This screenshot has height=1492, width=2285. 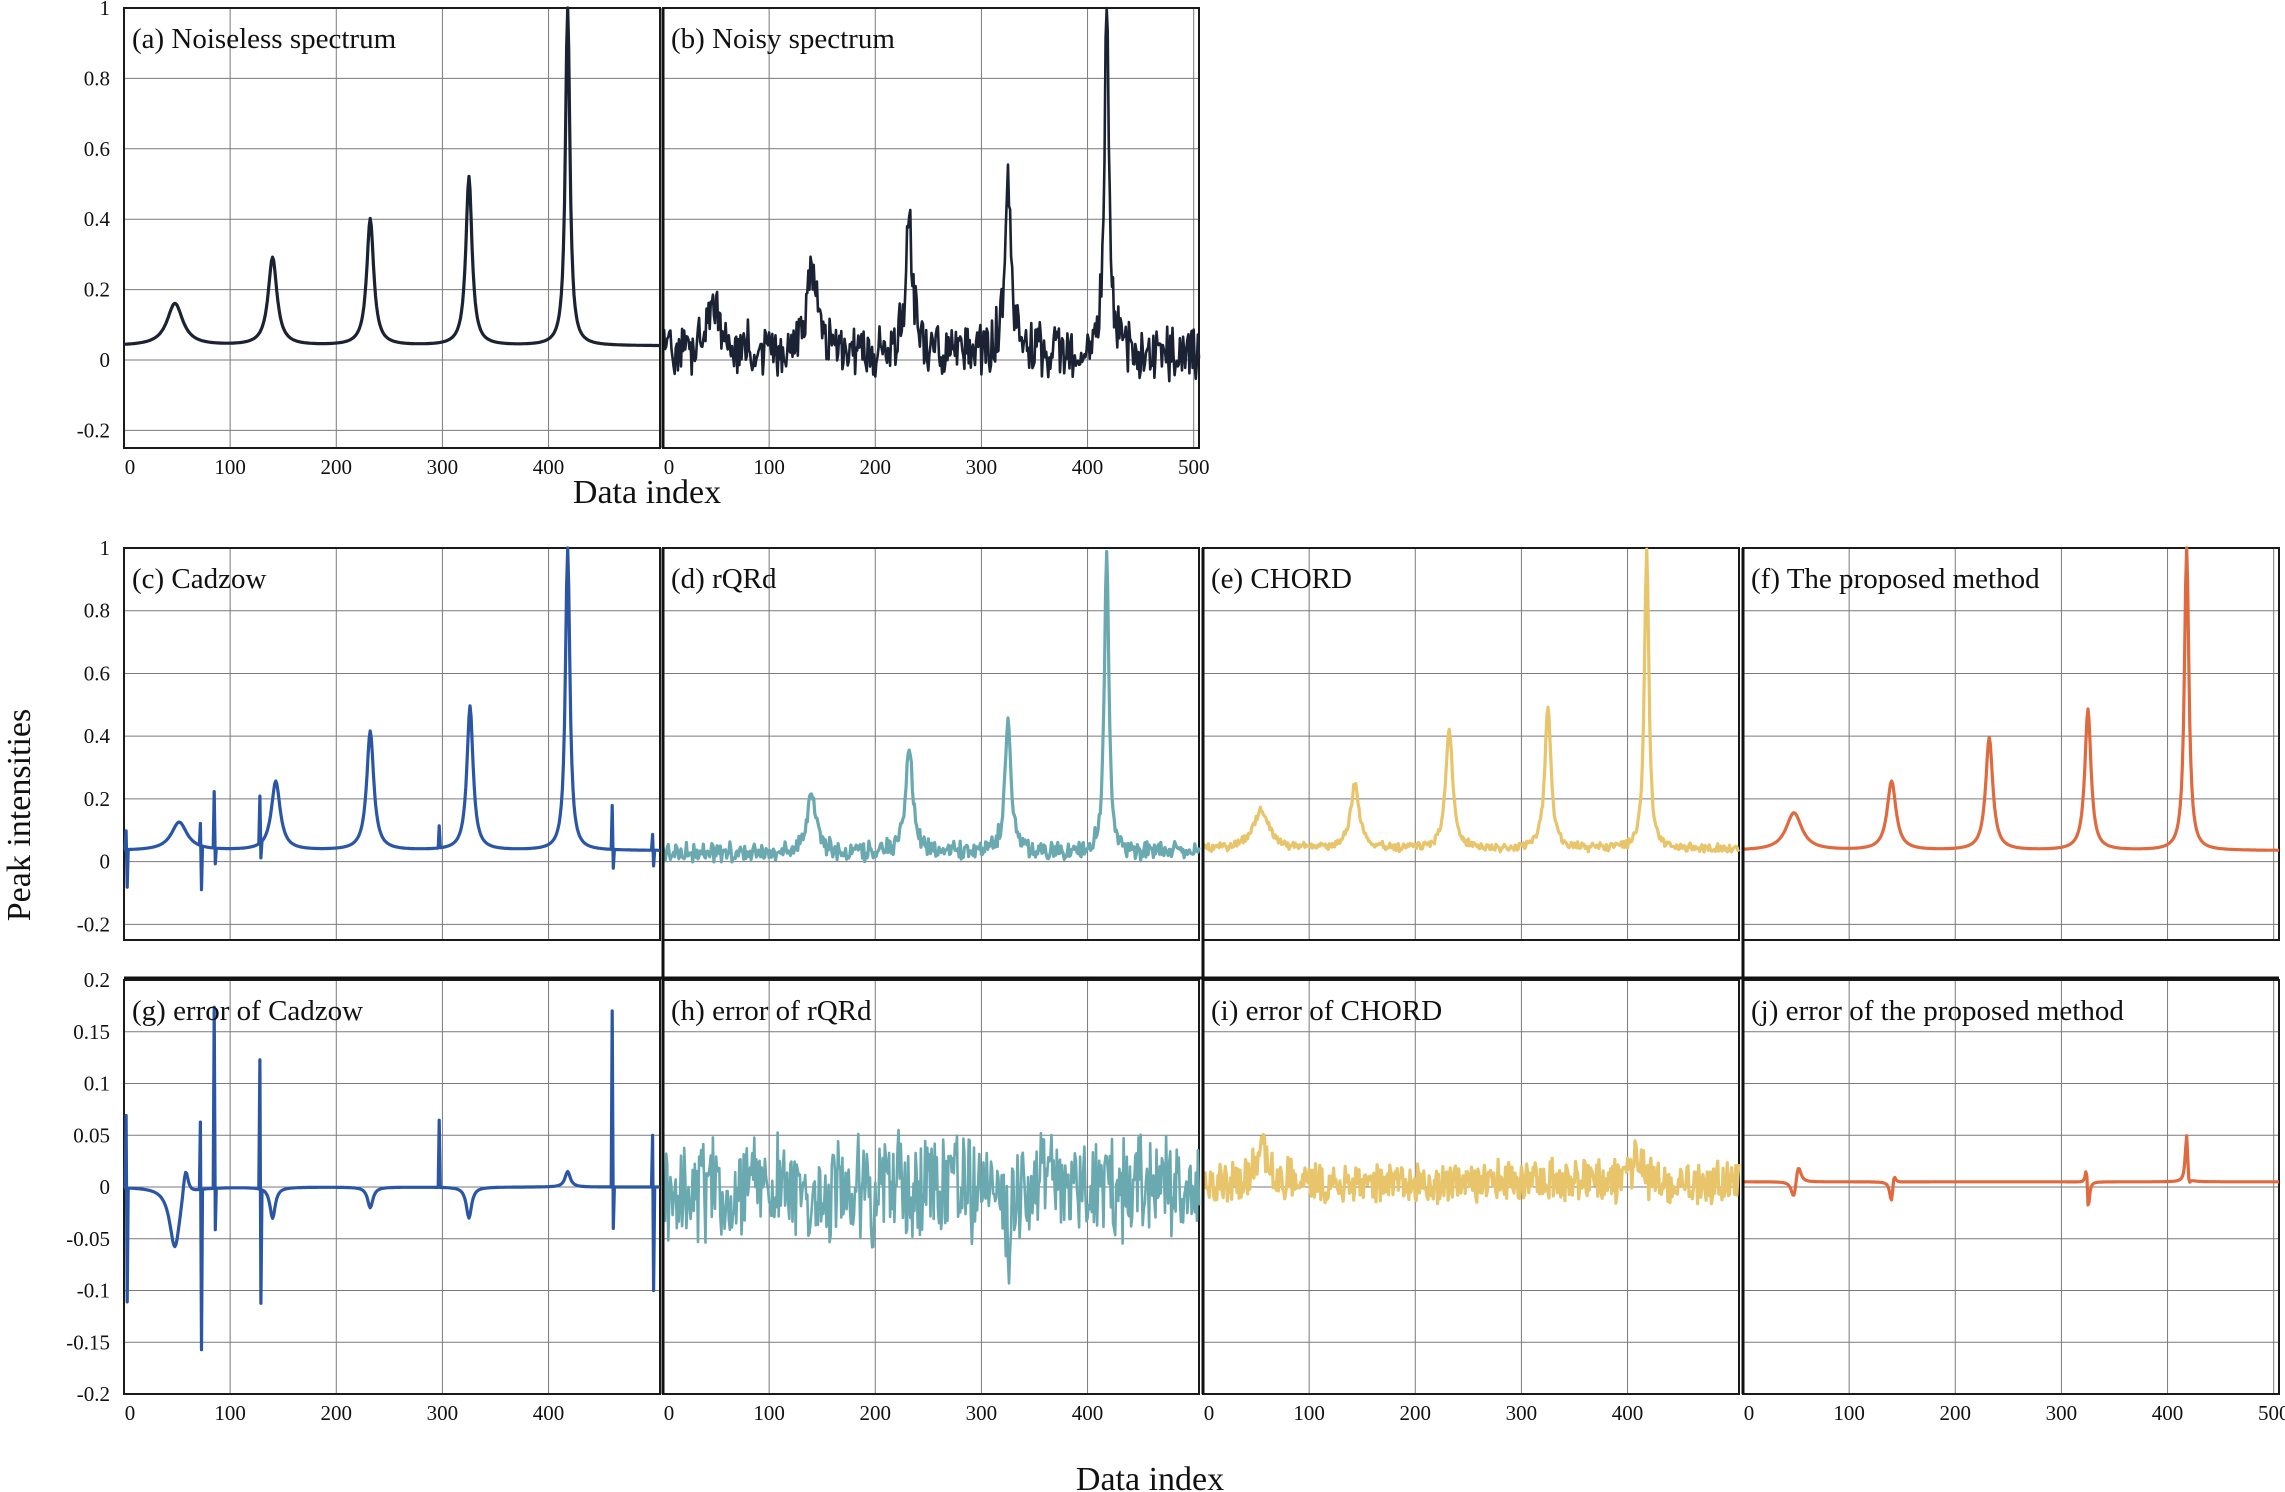 I want to click on panel-i: (i) error of CHORD 0 100 200 300 400, so click(x=1471, y=1202).